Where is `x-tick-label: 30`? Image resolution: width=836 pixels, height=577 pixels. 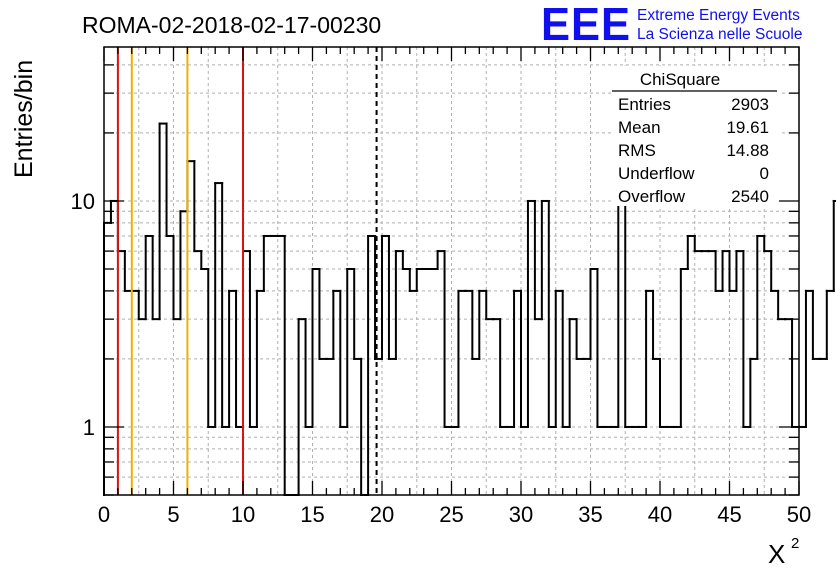 x-tick-label: 30 is located at coordinates (521, 514).